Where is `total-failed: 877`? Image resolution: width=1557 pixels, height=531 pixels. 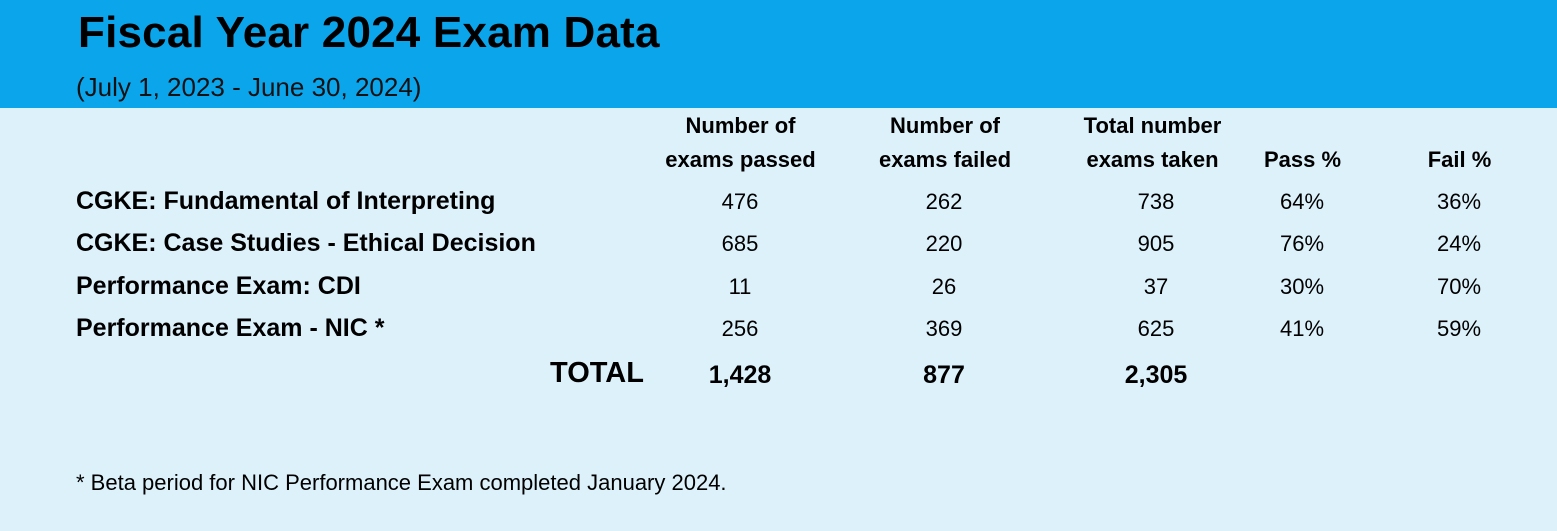
total-failed: 877 is located at coordinates (944, 375).